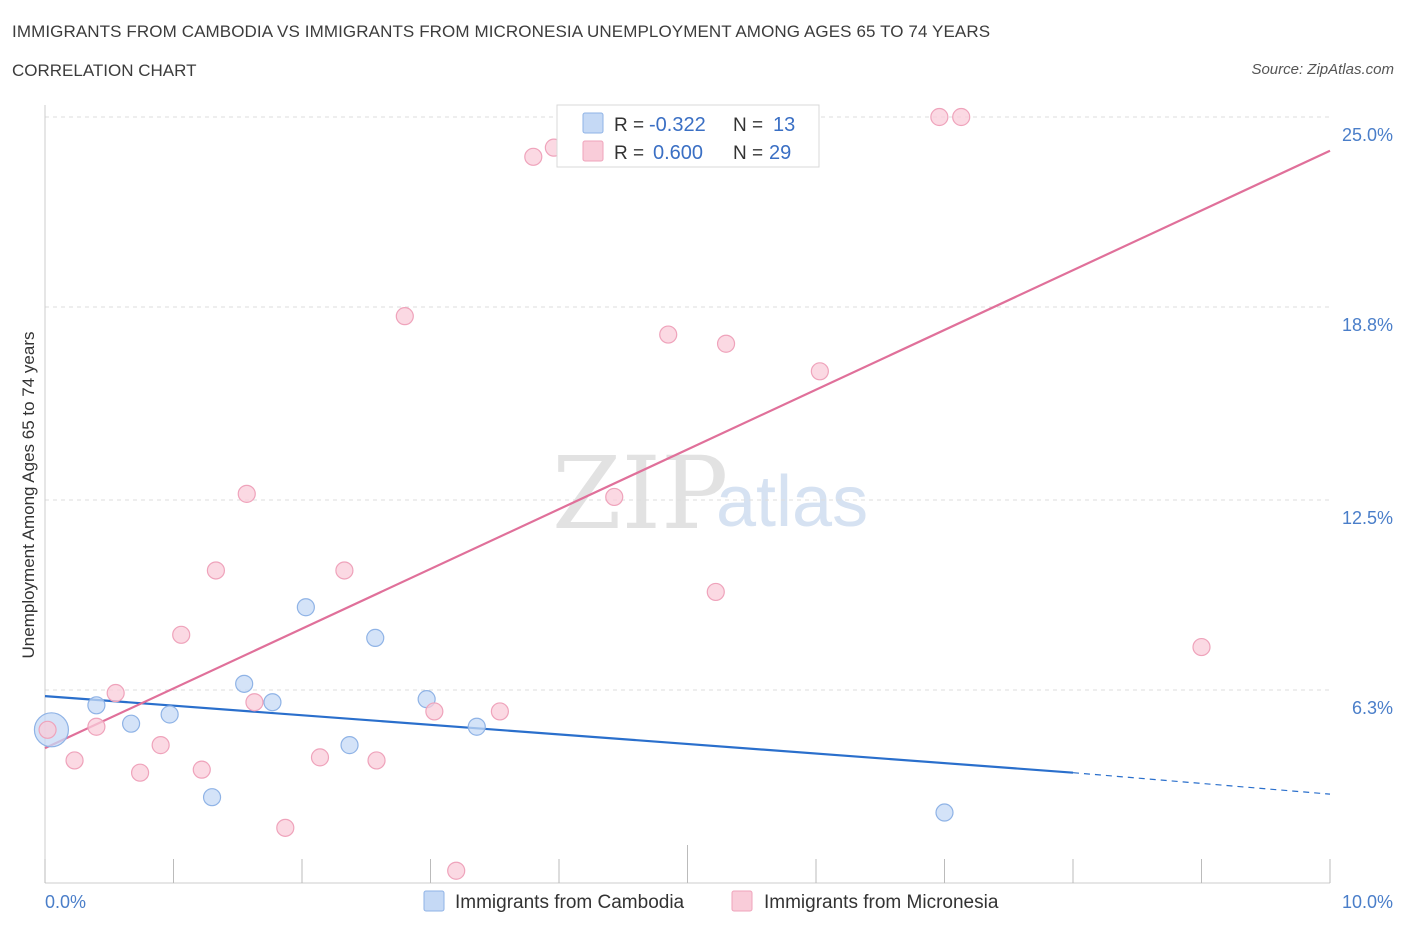 Image resolution: width=1406 pixels, height=930 pixels. Describe the element at coordinates (1201, 783) in the screenshot. I see `cambodia-trend-extension` at that location.